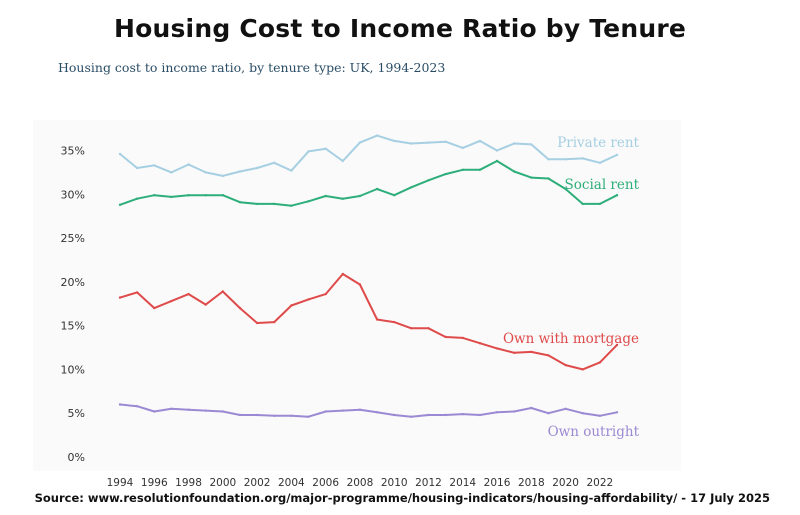  I want to click on x-tick-label: 1996, so click(154, 483).